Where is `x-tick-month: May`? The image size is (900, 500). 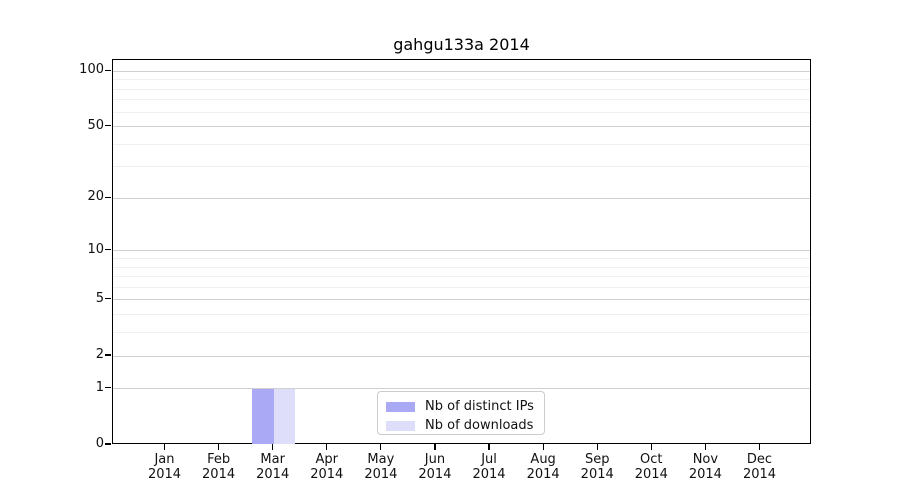
x-tick-month: May is located at coordinates (381, 459).